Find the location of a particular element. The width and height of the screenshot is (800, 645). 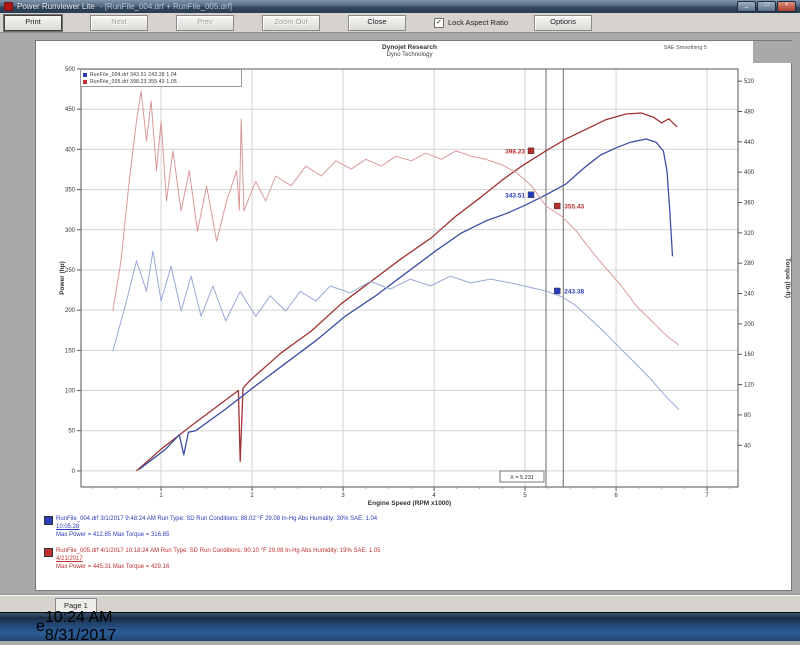

taskbar: e 10:24 AM 8/31/2017 is located at coordinates (400, 626).